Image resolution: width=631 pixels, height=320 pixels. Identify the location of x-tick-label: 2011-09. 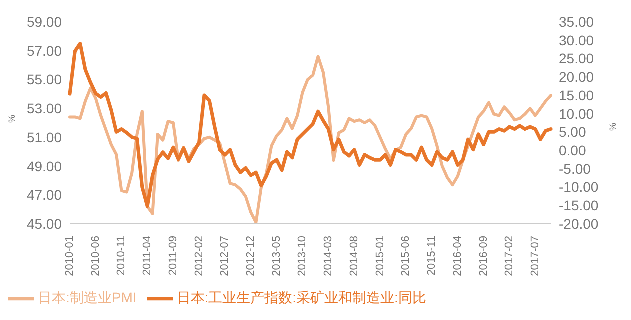
(173, 256).